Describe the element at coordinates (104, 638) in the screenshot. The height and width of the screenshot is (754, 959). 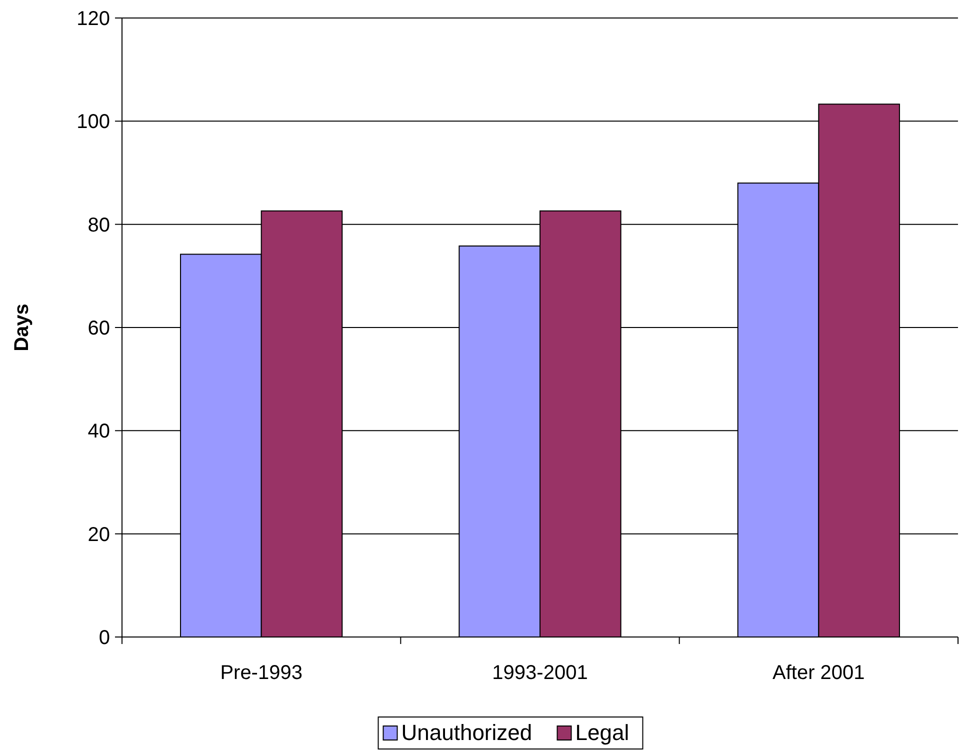
I see `y-tick-label: 0` at that location.